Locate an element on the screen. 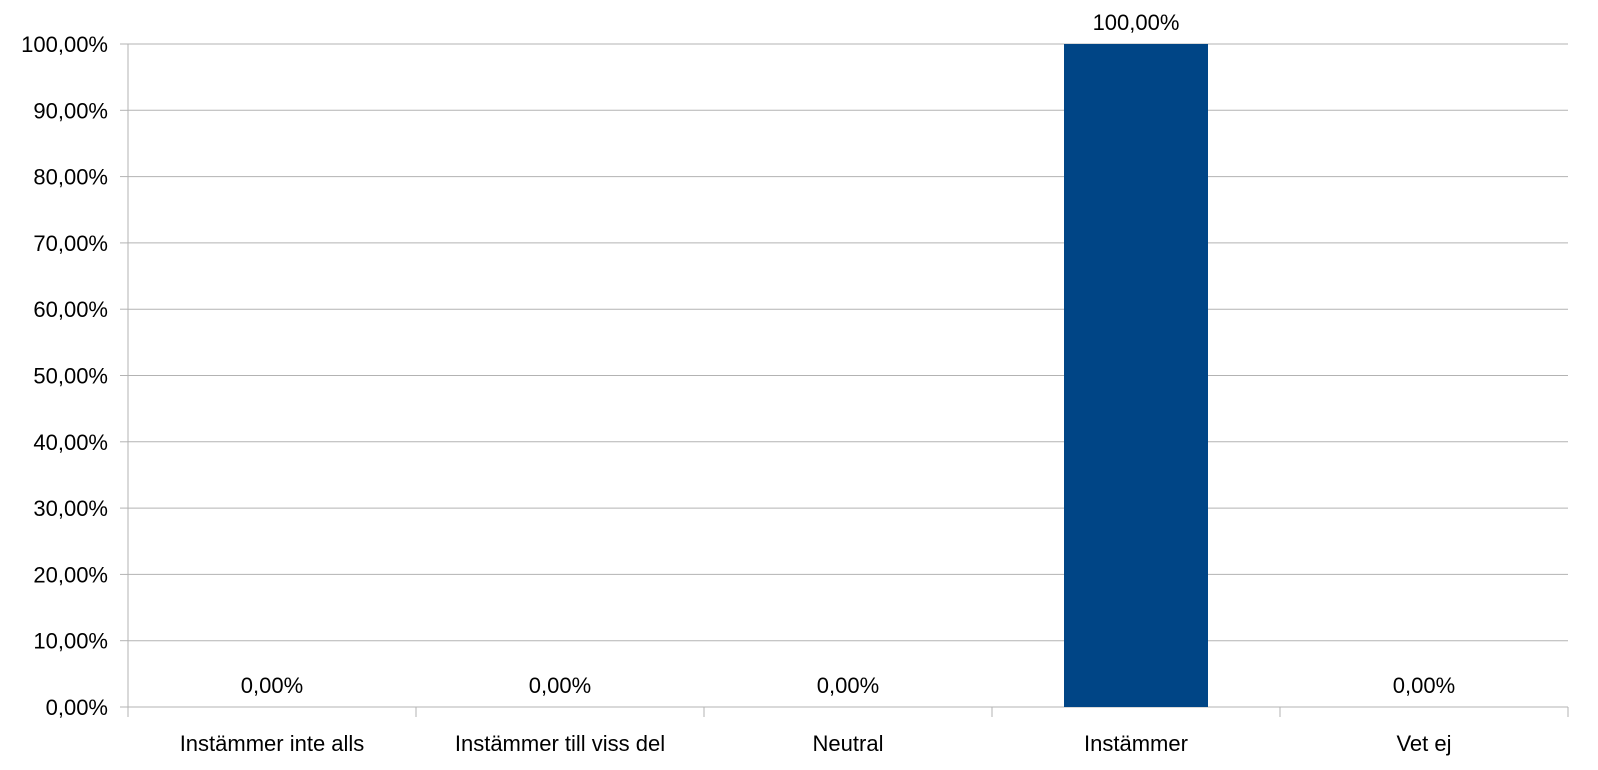 This screenshot has height=770, width=1598. y-tick-label: 50,00% is located at coordinates (70, 376).